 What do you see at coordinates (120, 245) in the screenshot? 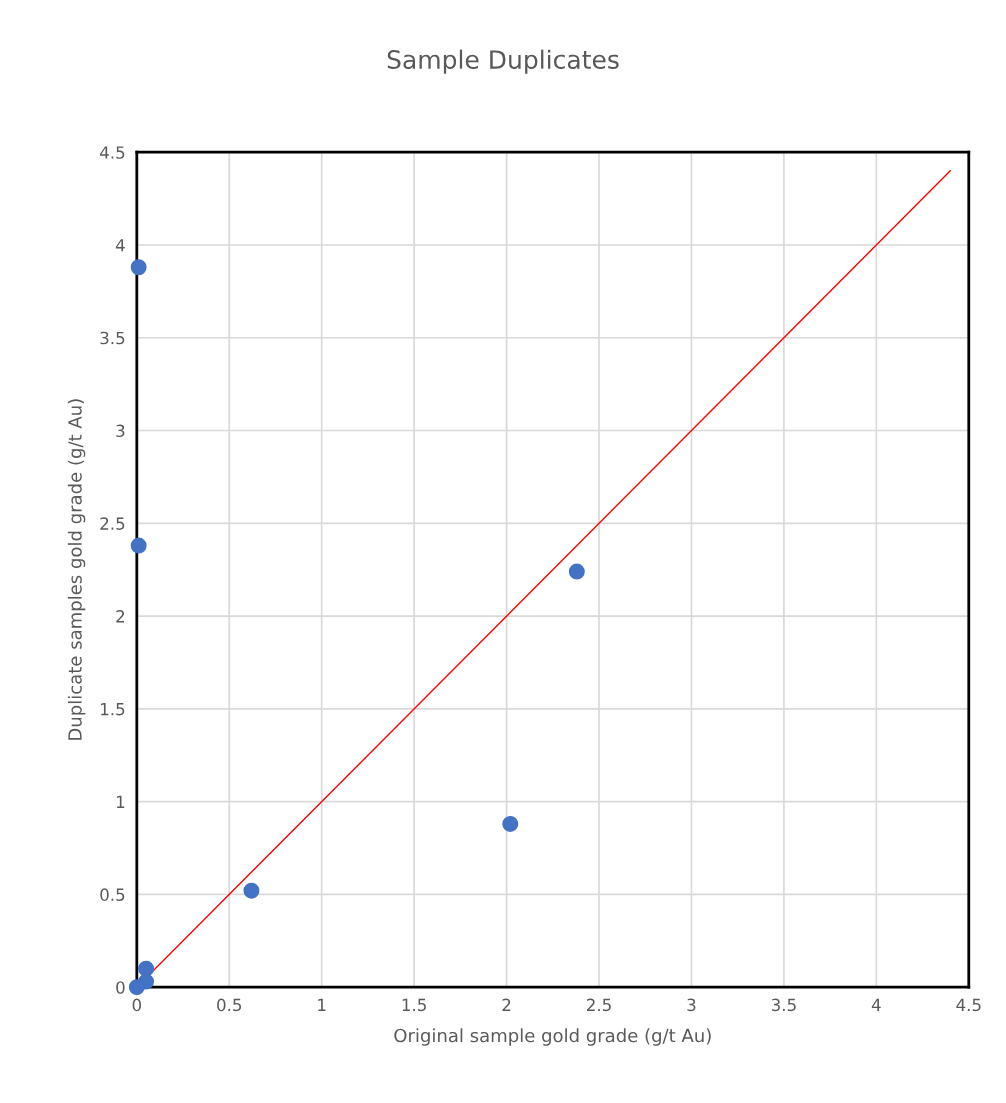
I see `y-tick-label: 4` at bounding box center [120, 245].